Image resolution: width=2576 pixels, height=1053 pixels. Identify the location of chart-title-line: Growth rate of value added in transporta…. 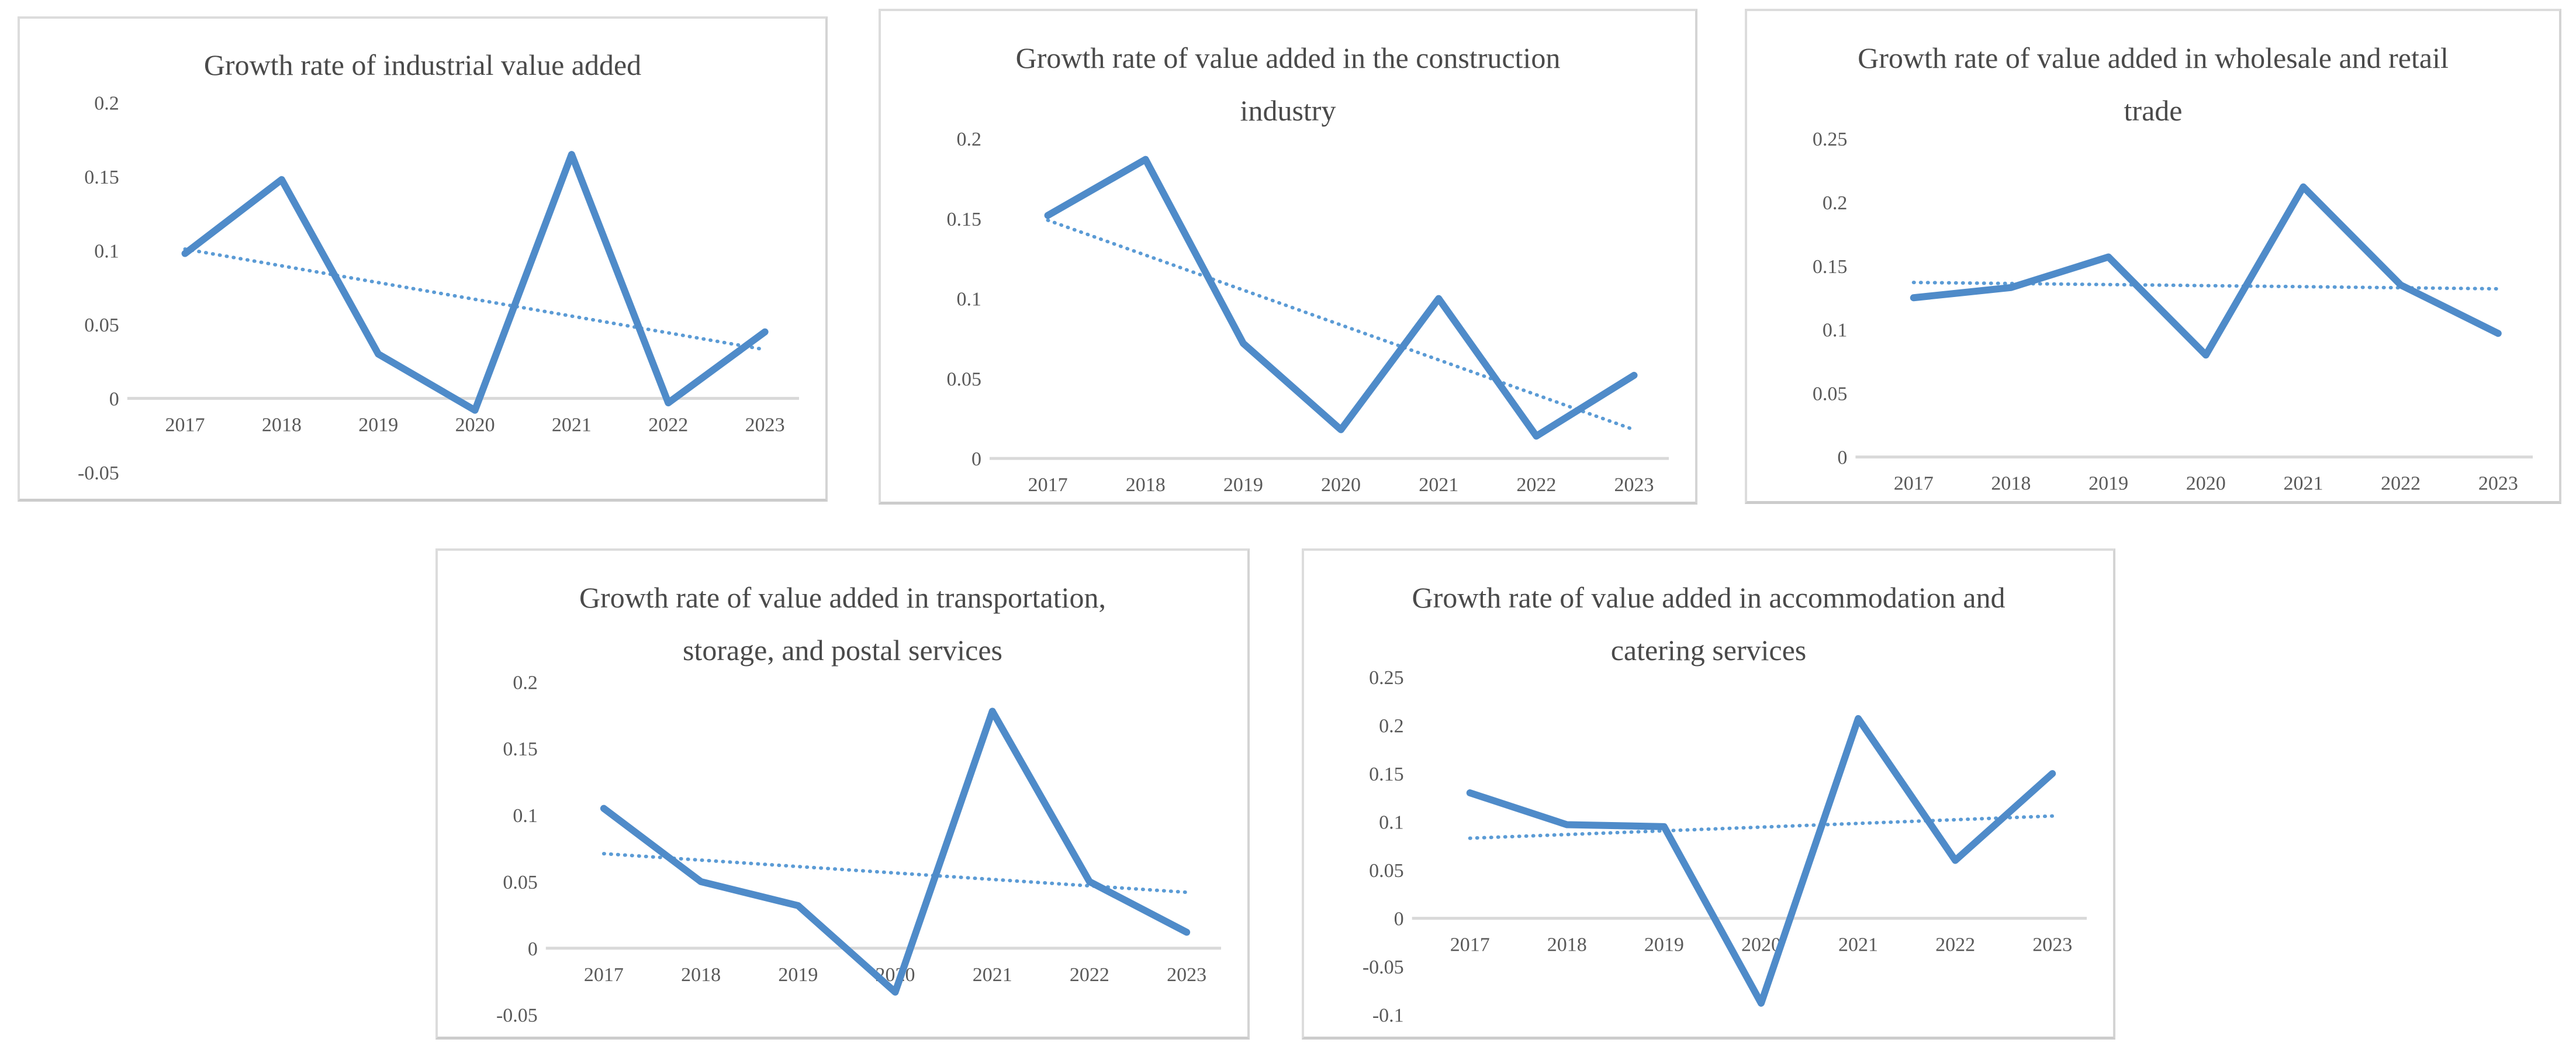
(843, 597).